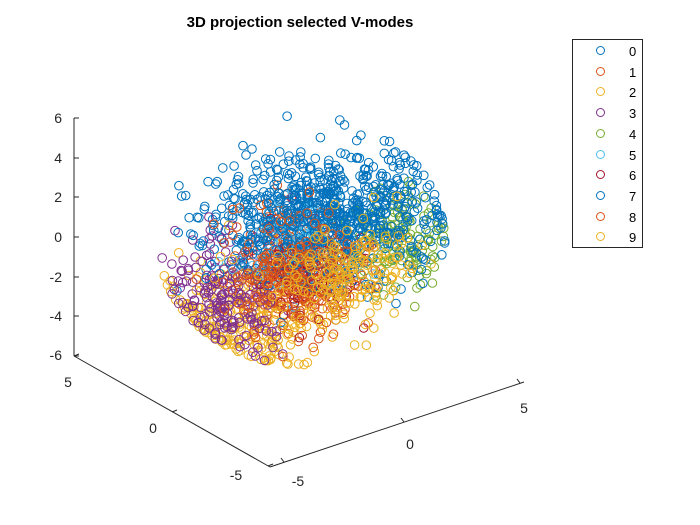  I want to click on legend-entry-2: 2, so click(607, 93).